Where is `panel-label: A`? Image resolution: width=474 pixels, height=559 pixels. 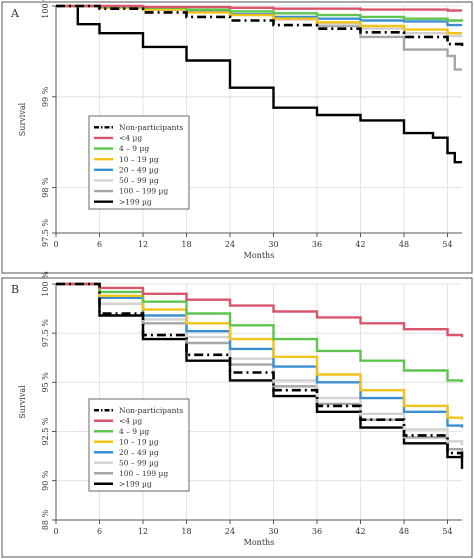 panel-label: A is located at coordinates (15, 13).